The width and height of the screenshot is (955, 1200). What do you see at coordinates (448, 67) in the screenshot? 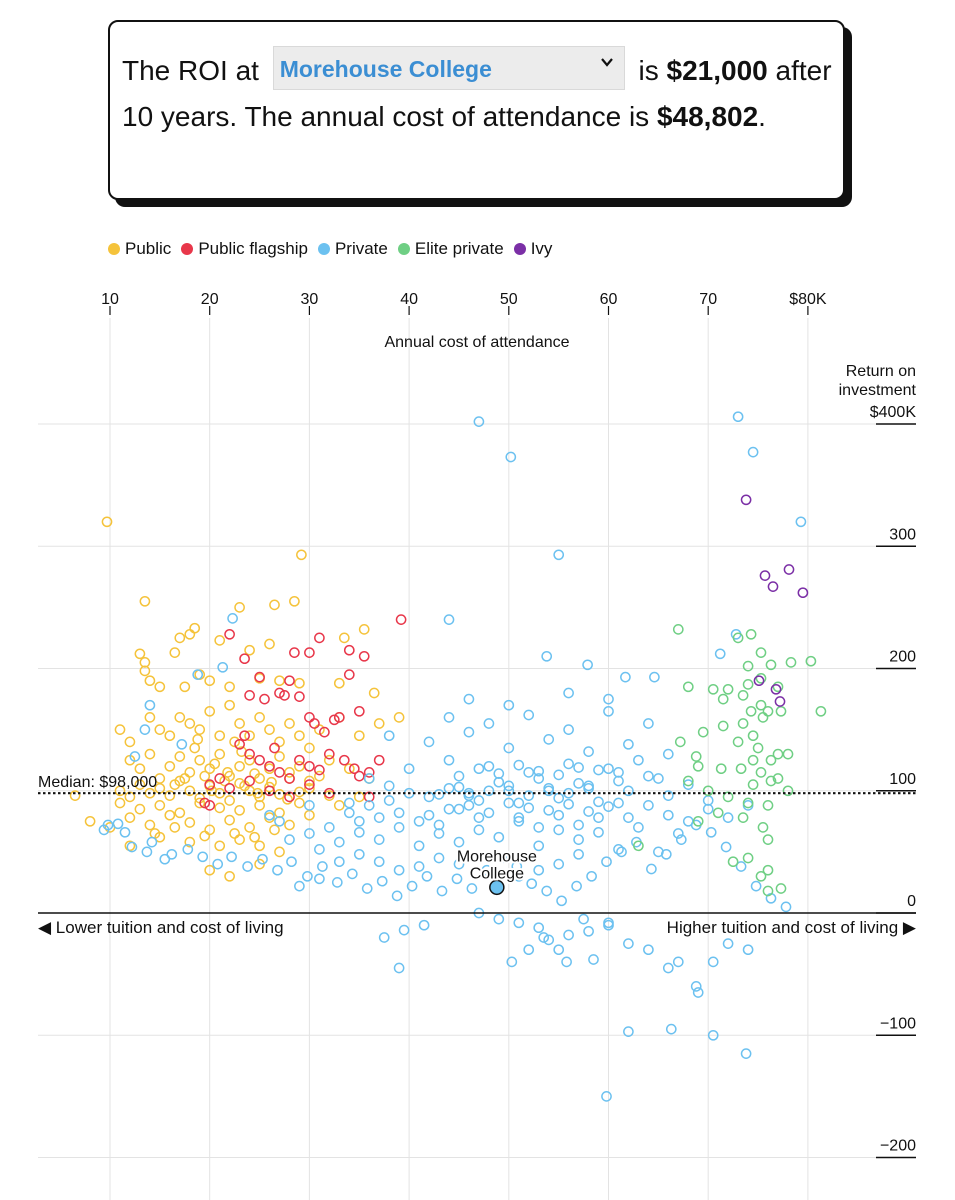
I see `college-select: Morehouse College` at bounding box center [448, 67].